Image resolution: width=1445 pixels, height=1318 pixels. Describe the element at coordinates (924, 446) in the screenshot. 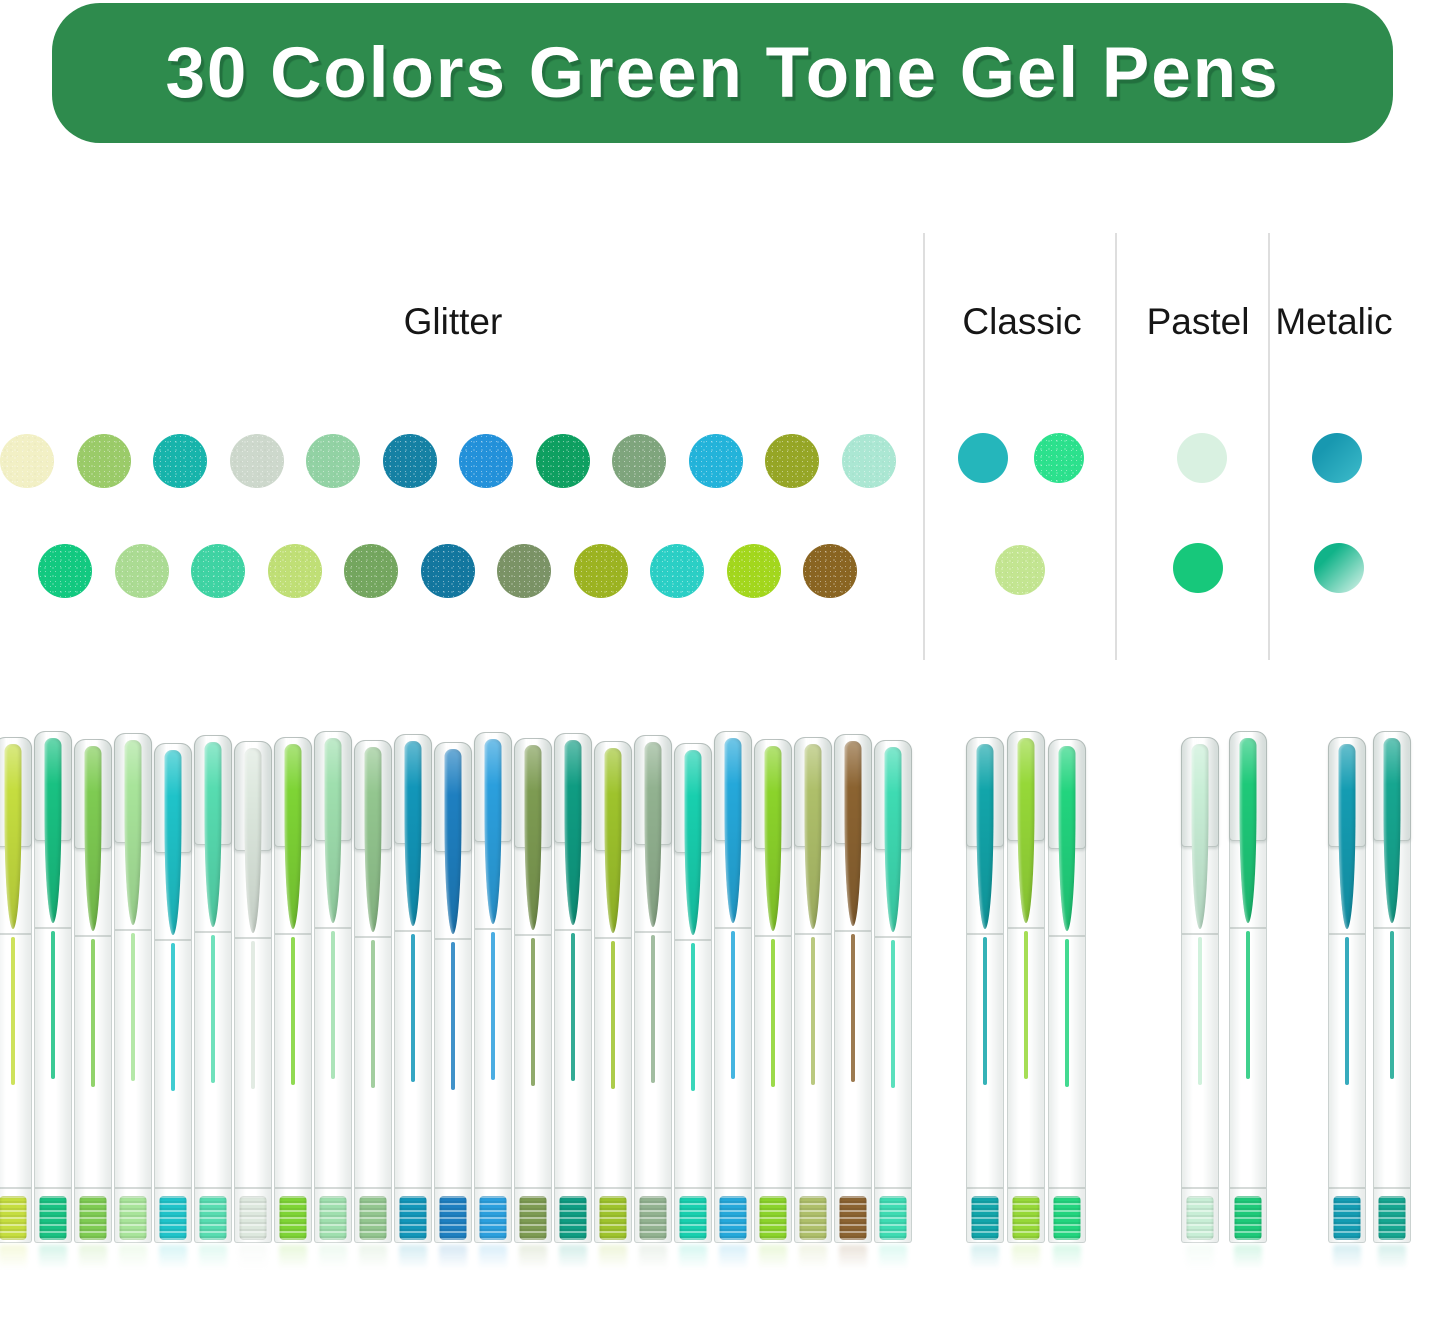

I see `divider-glitter-classic` at that location.